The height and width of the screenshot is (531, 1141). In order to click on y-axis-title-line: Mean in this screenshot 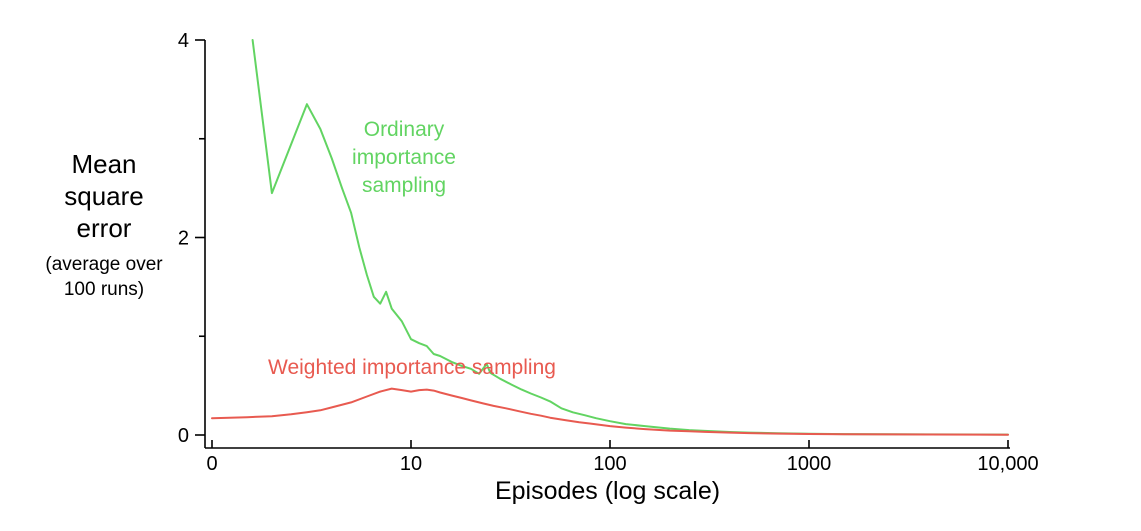, I will do `click(104, 164)`.